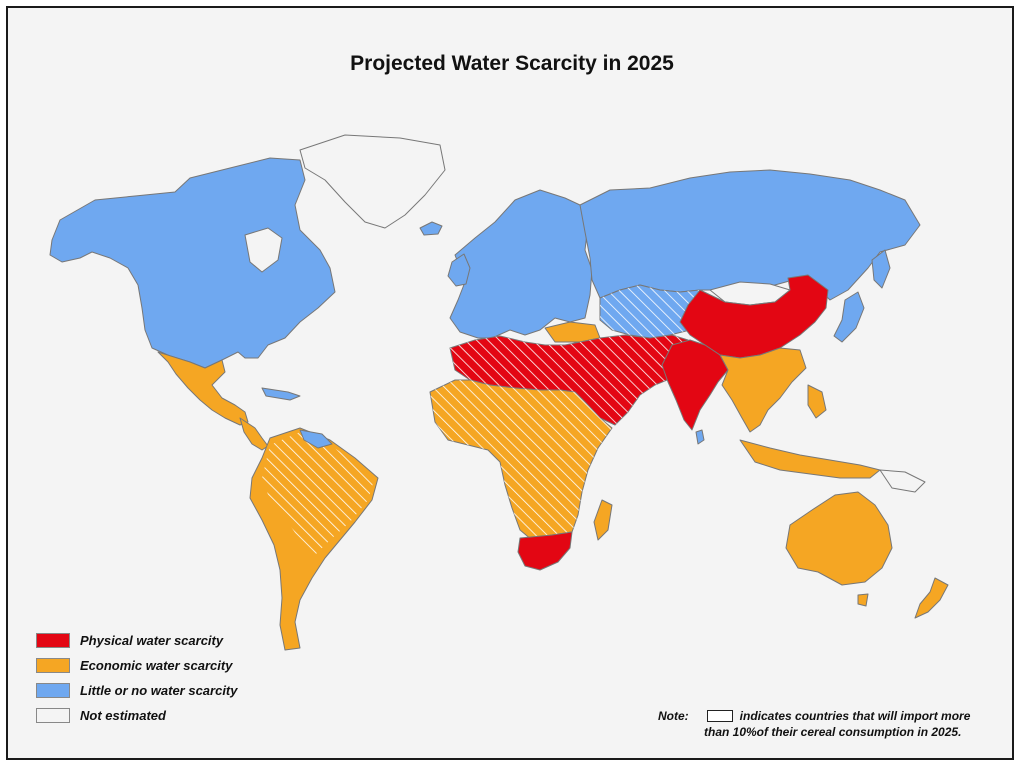 The height and width of the screenshot is (768, 1024). I want to click on philippines-region, so click(817, 401).